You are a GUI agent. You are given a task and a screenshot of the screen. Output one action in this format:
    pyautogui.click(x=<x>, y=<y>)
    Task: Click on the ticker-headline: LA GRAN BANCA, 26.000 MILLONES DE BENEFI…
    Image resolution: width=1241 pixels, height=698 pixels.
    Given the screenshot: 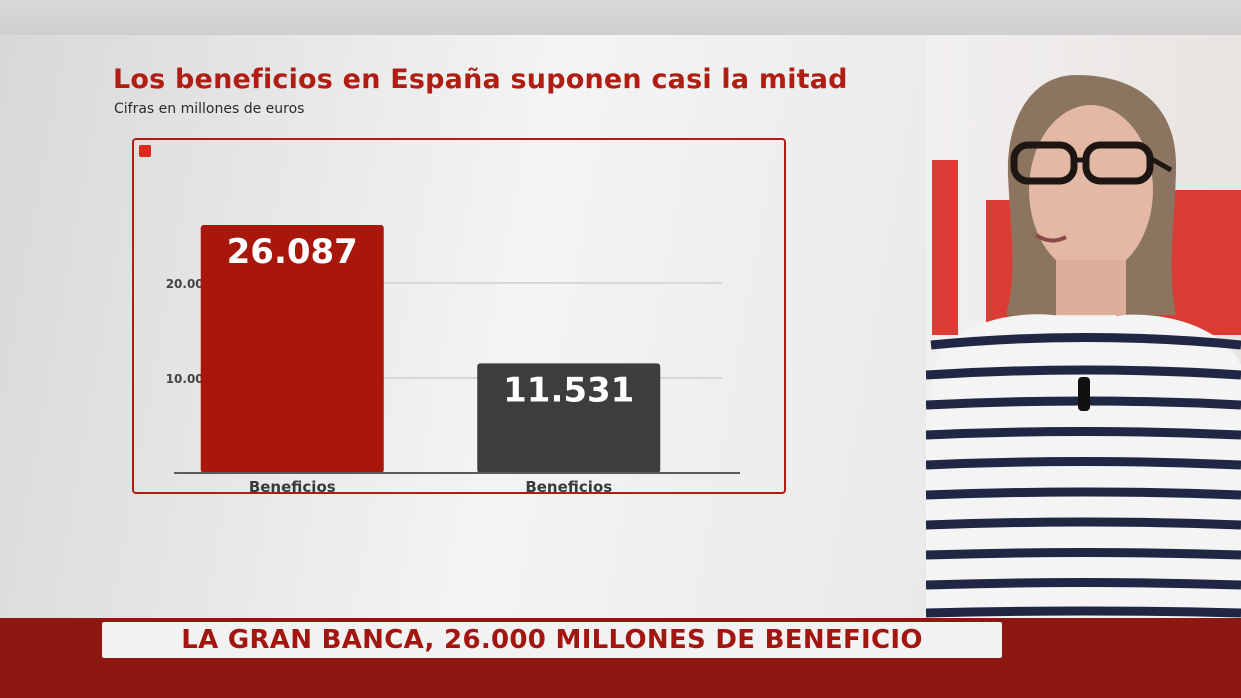 What is the action you would take?
    pyautogui.click(x=552, y=640)
    